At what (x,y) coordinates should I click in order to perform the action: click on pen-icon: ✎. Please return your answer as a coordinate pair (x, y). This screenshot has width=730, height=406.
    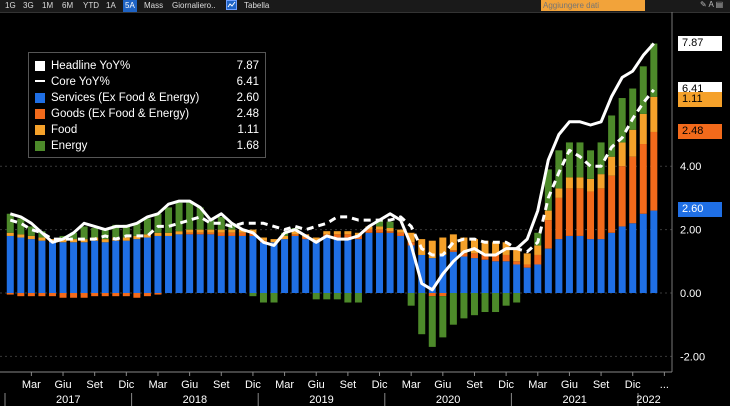
    Looking at the image, I should click on (703, 4).